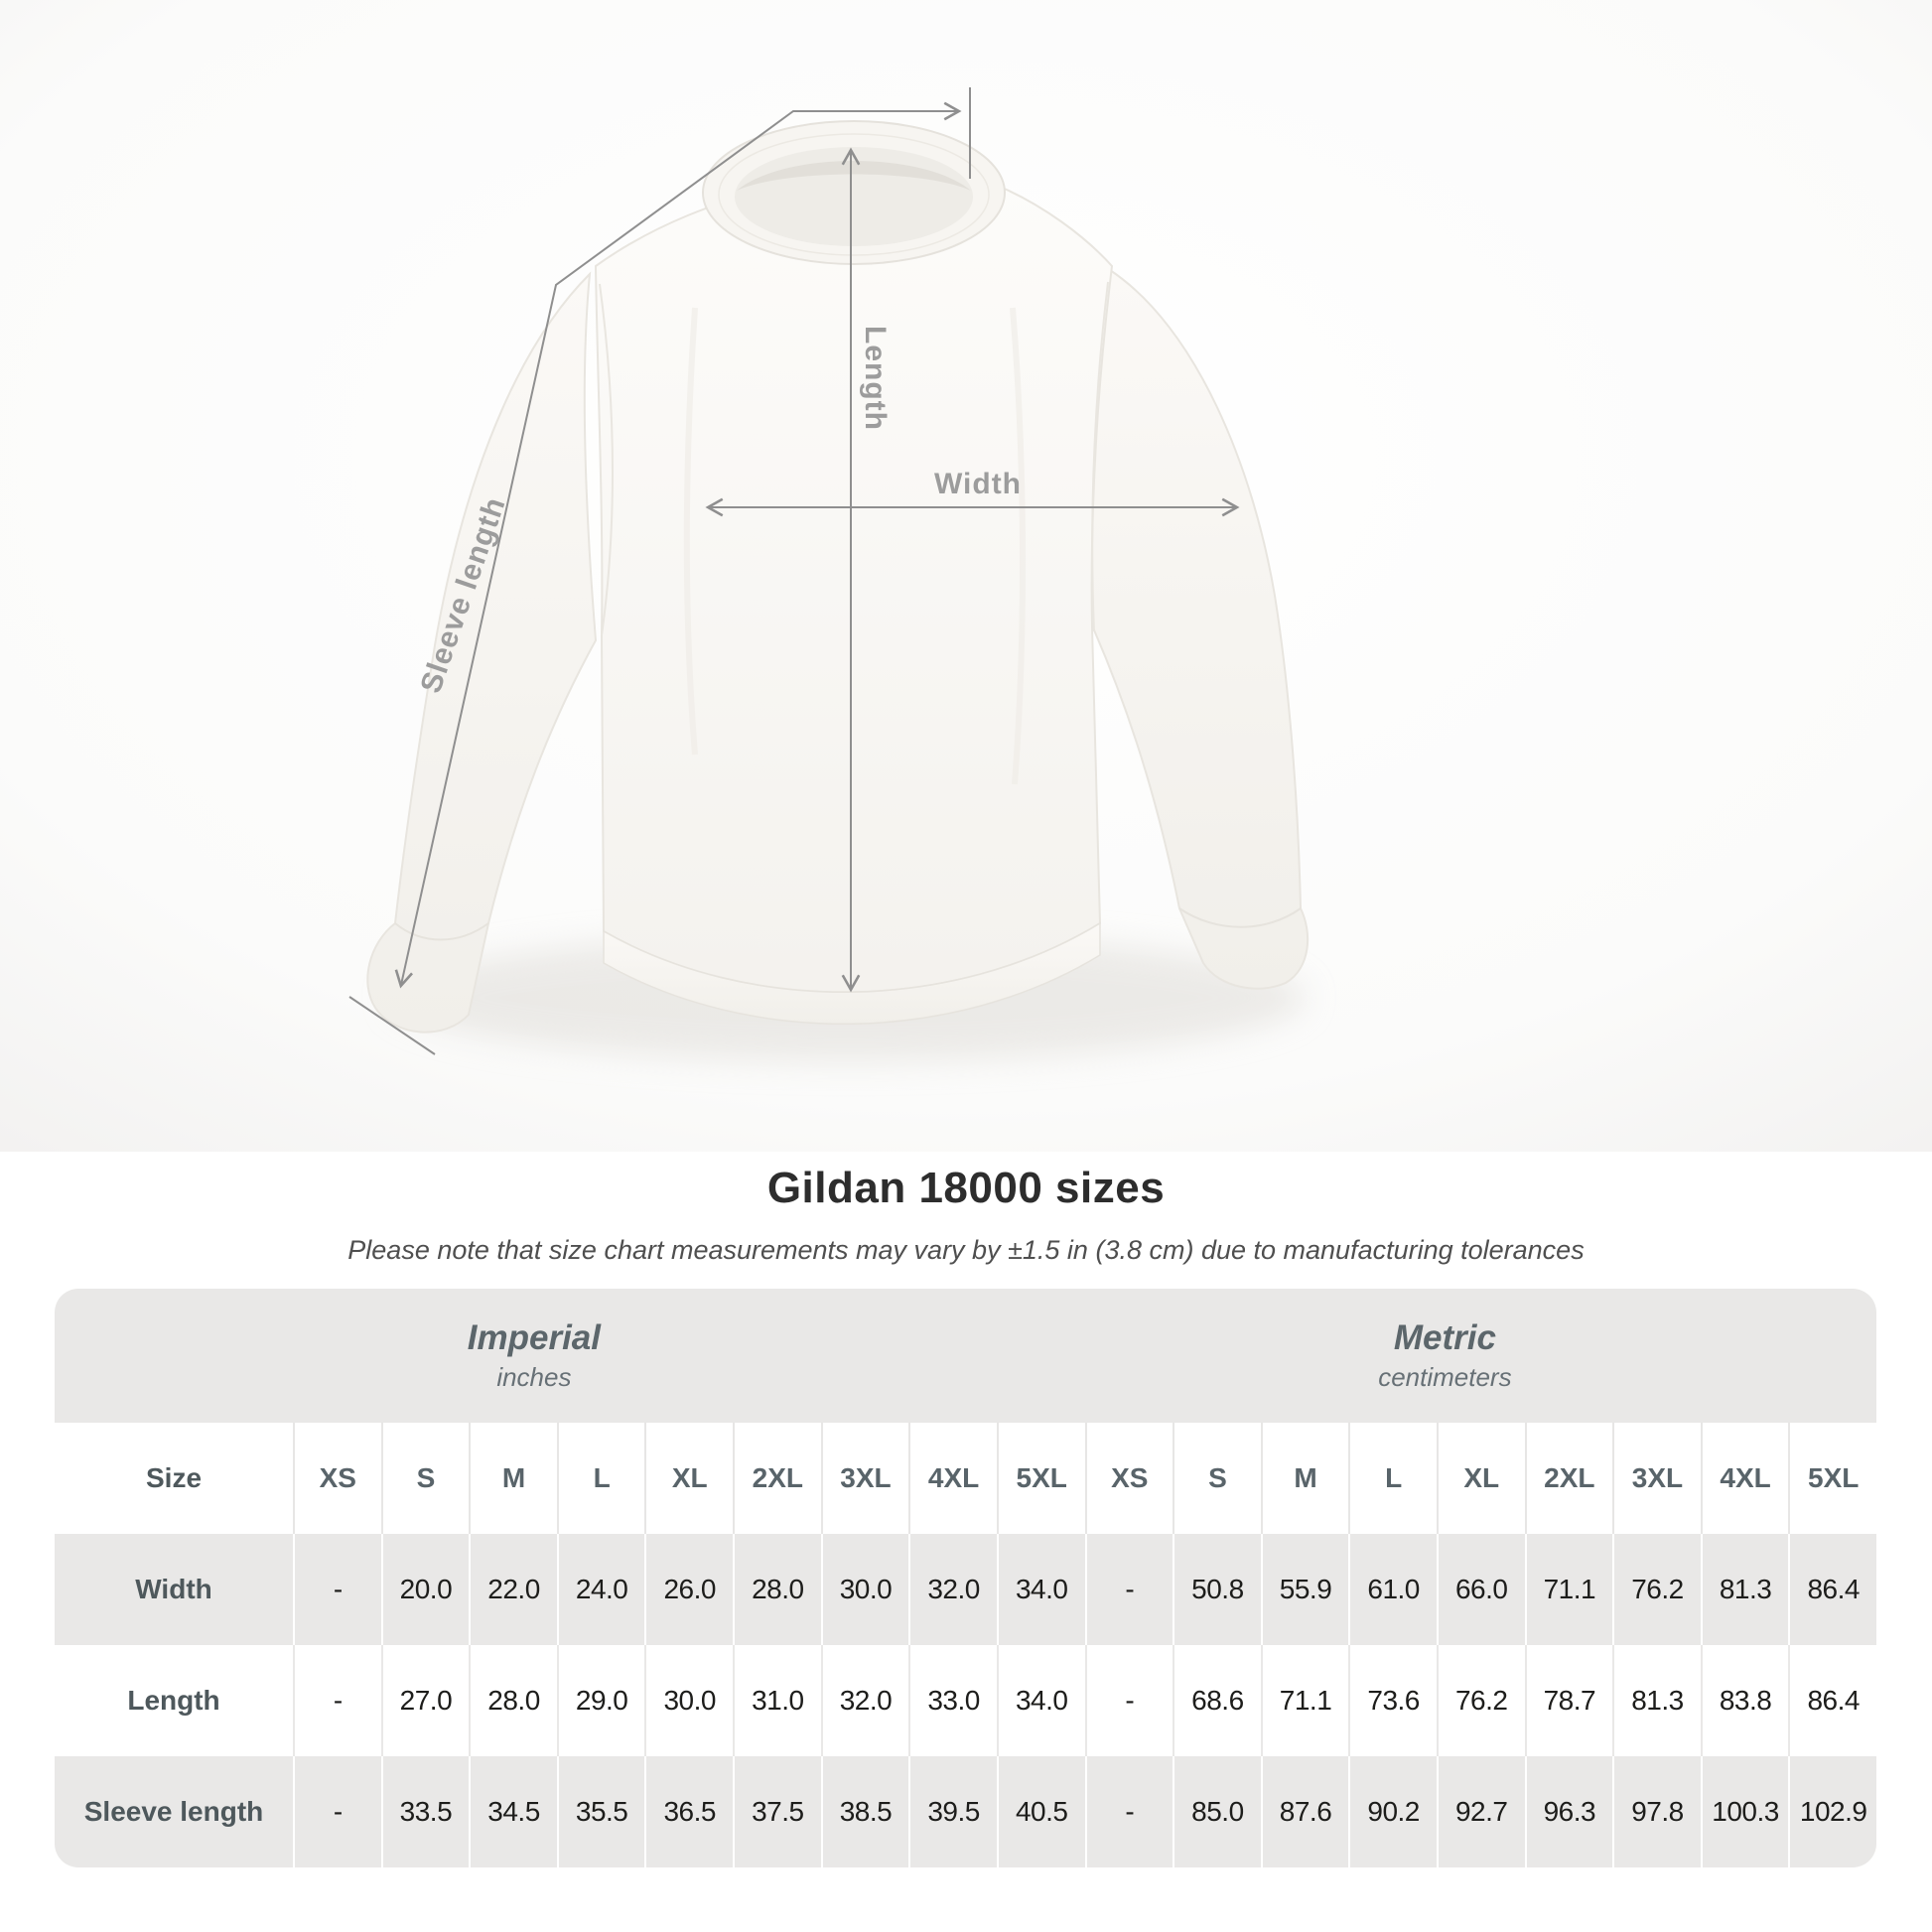 The width and height of the screenshot is (1932, 1932). I want to click on value-cell-metric: 87.6, so click(1305, 1812).